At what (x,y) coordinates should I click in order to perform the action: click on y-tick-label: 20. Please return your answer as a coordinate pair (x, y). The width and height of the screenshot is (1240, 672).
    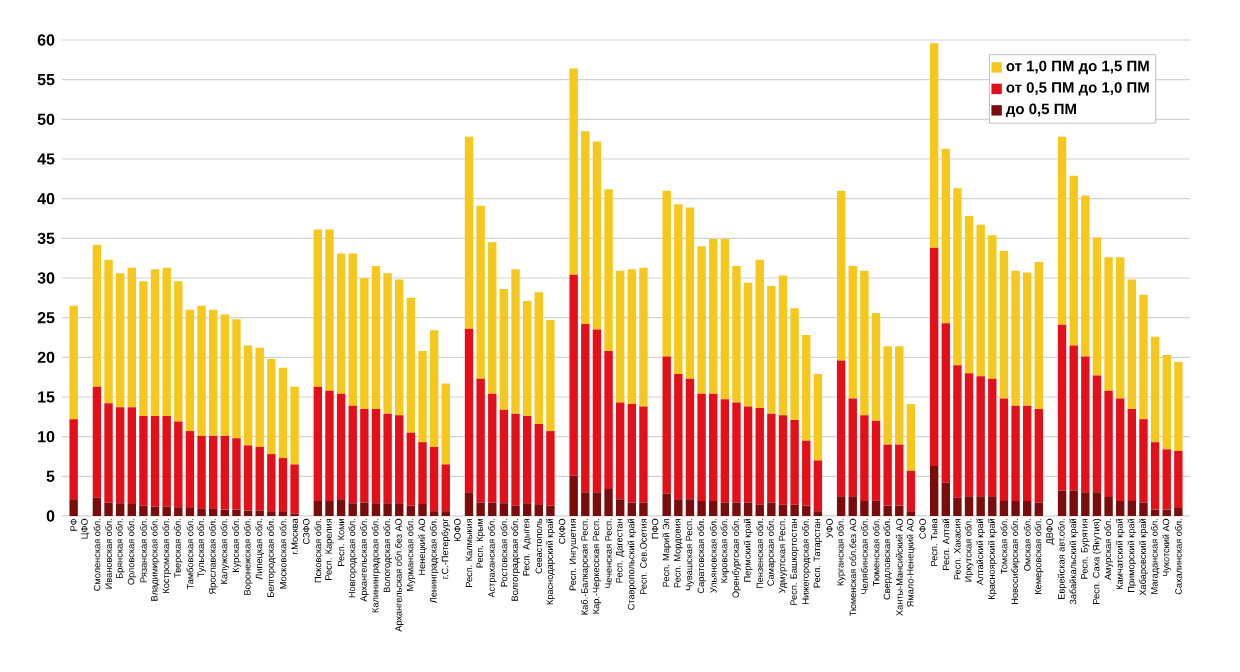
    Looking at the image, I should click on (46, 357).